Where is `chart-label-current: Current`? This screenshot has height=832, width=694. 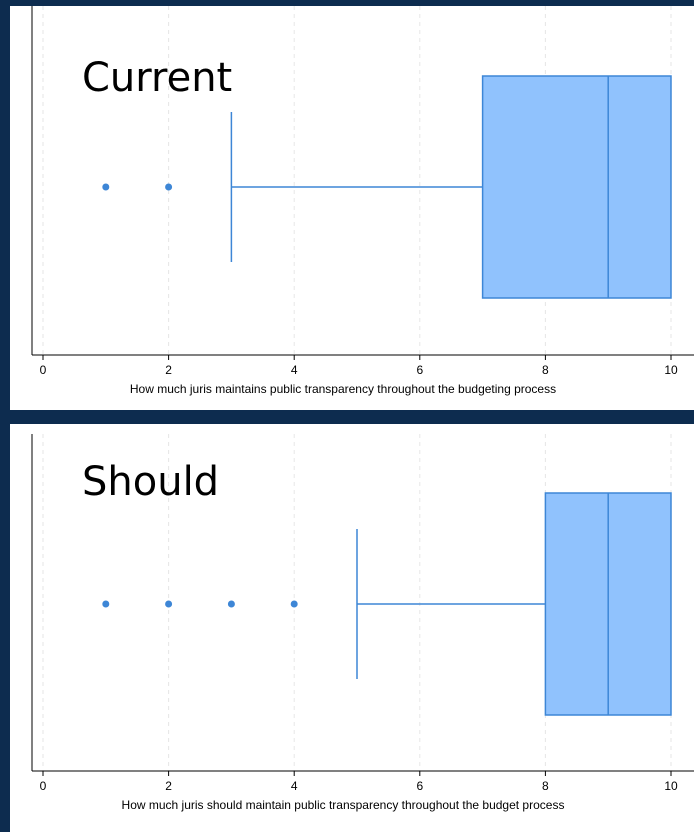 chart-label-current: Current is located at coordinates (157, 78).